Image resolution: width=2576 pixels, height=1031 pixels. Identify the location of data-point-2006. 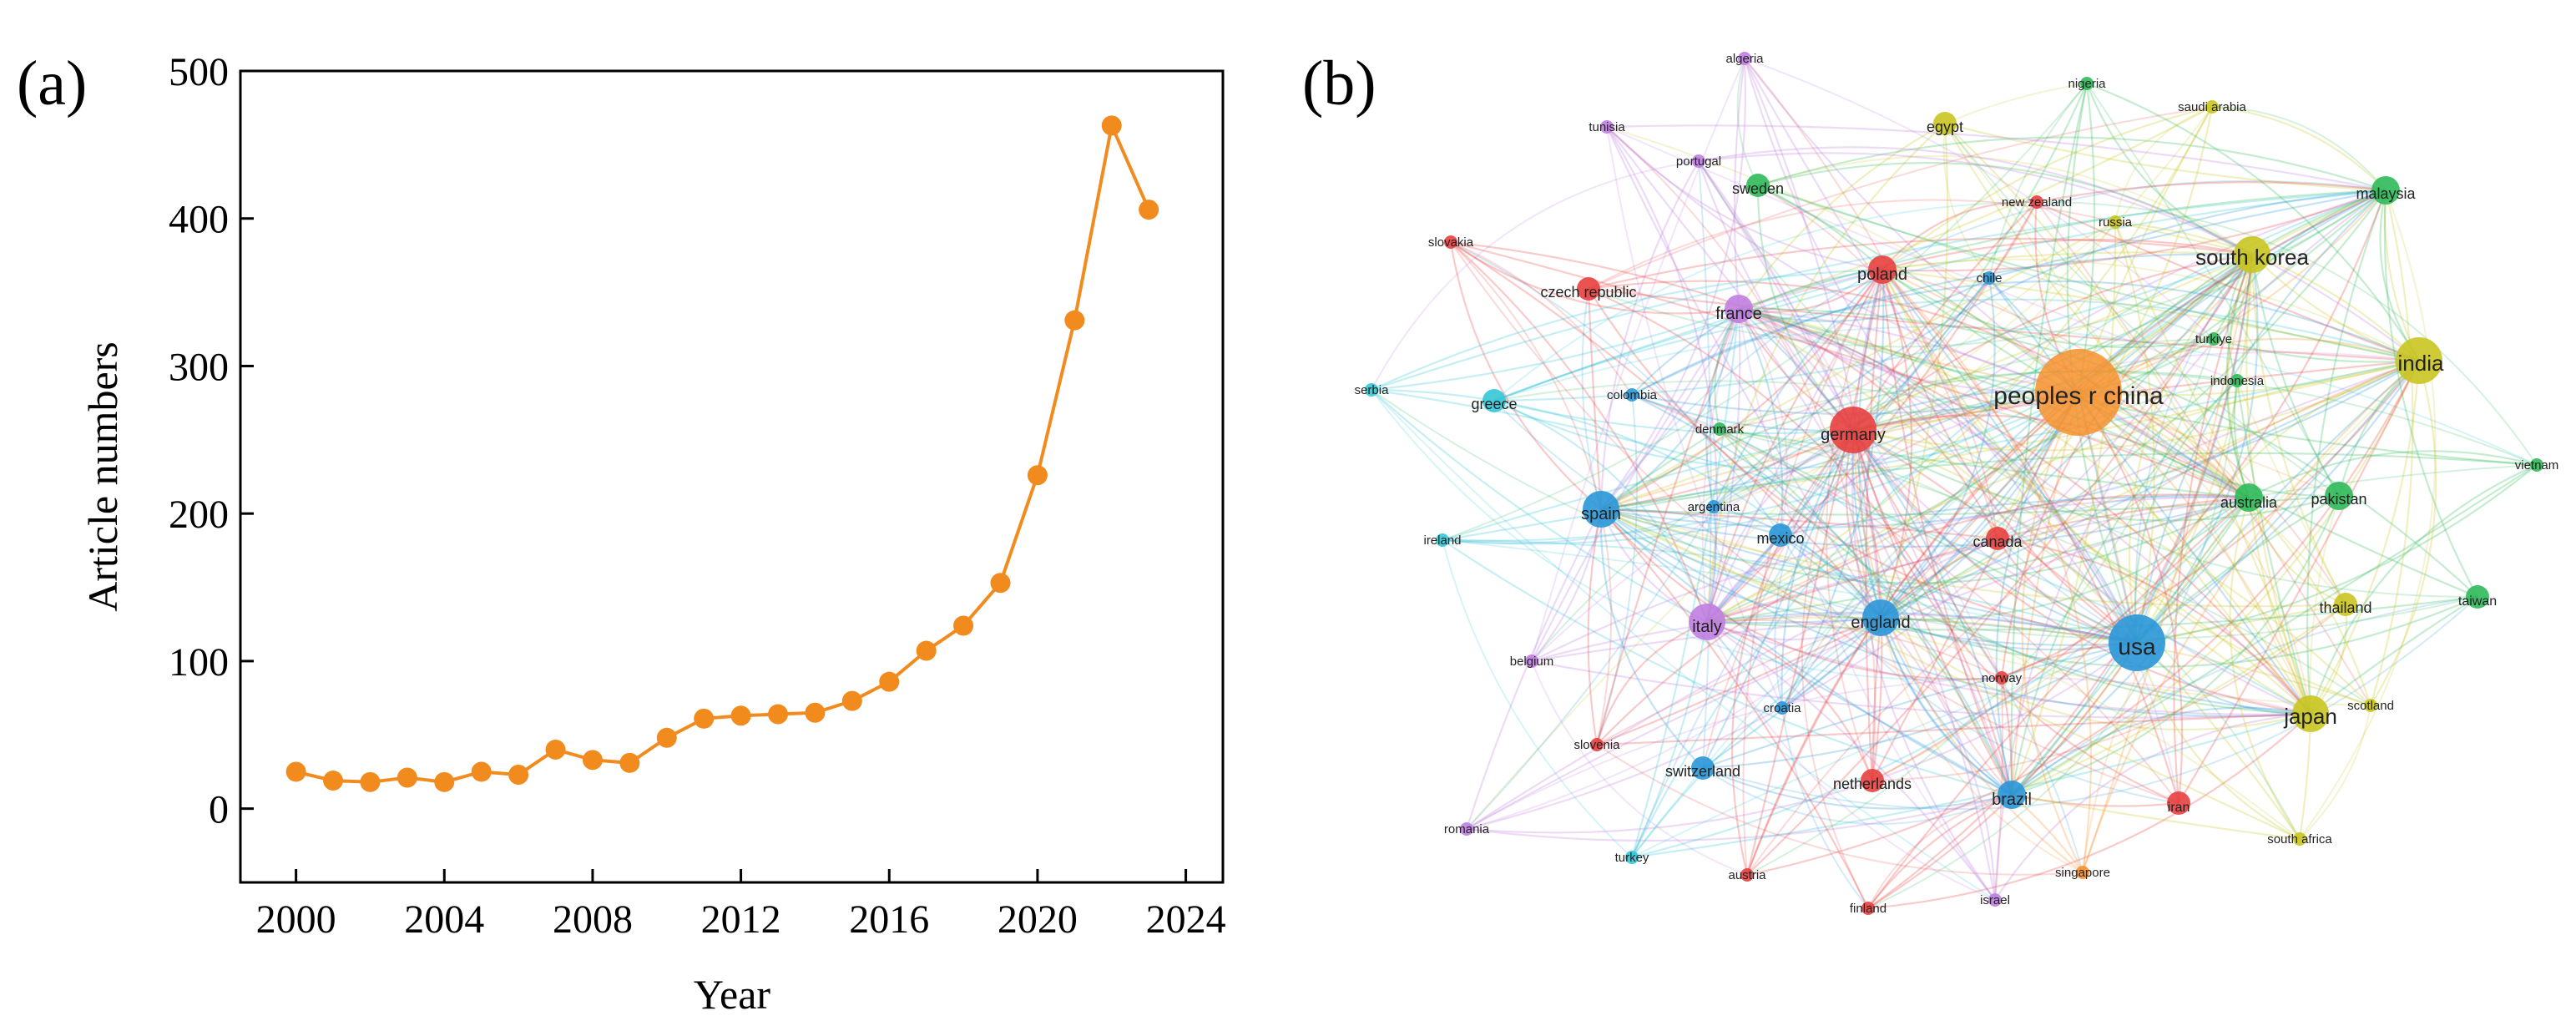
(518, 774).